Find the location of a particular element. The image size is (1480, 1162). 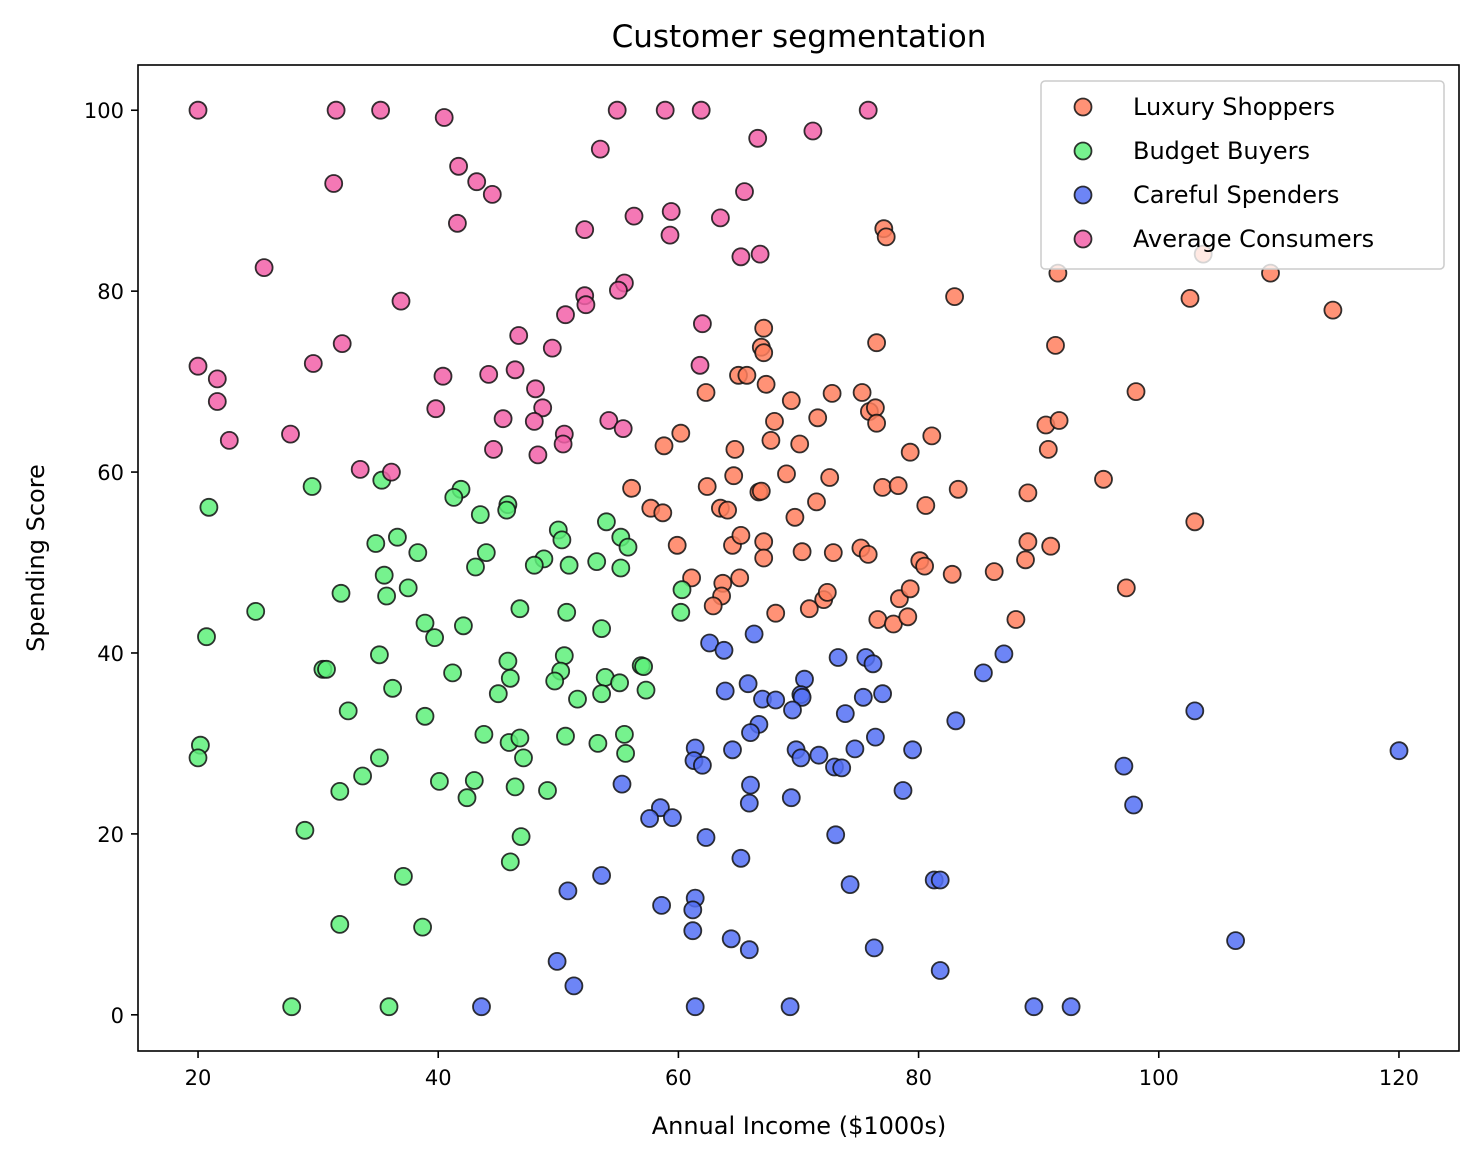

y-tick-label: 20 is located at coordinates (110, 835).